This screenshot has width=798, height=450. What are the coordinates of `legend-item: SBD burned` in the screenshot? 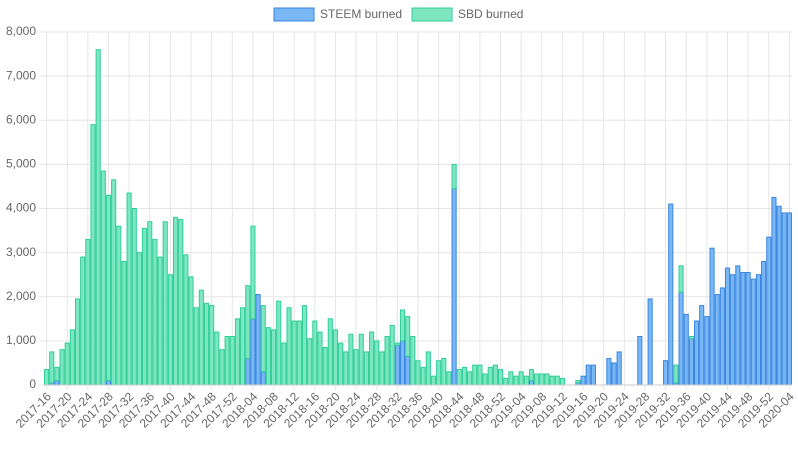 It's located at (467, 14).